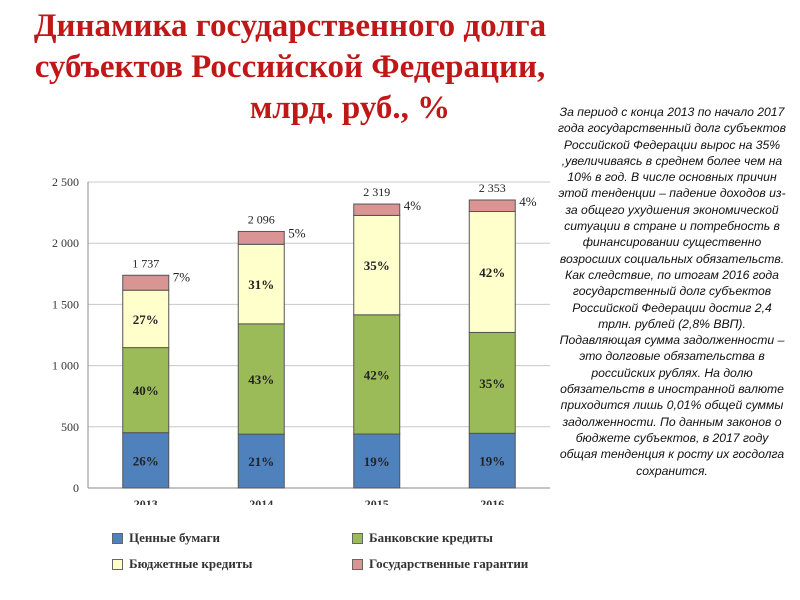 The width and height of the screenshot is (800, 600). I want to click on bar-total-label: 2 096, so click(261, 219).